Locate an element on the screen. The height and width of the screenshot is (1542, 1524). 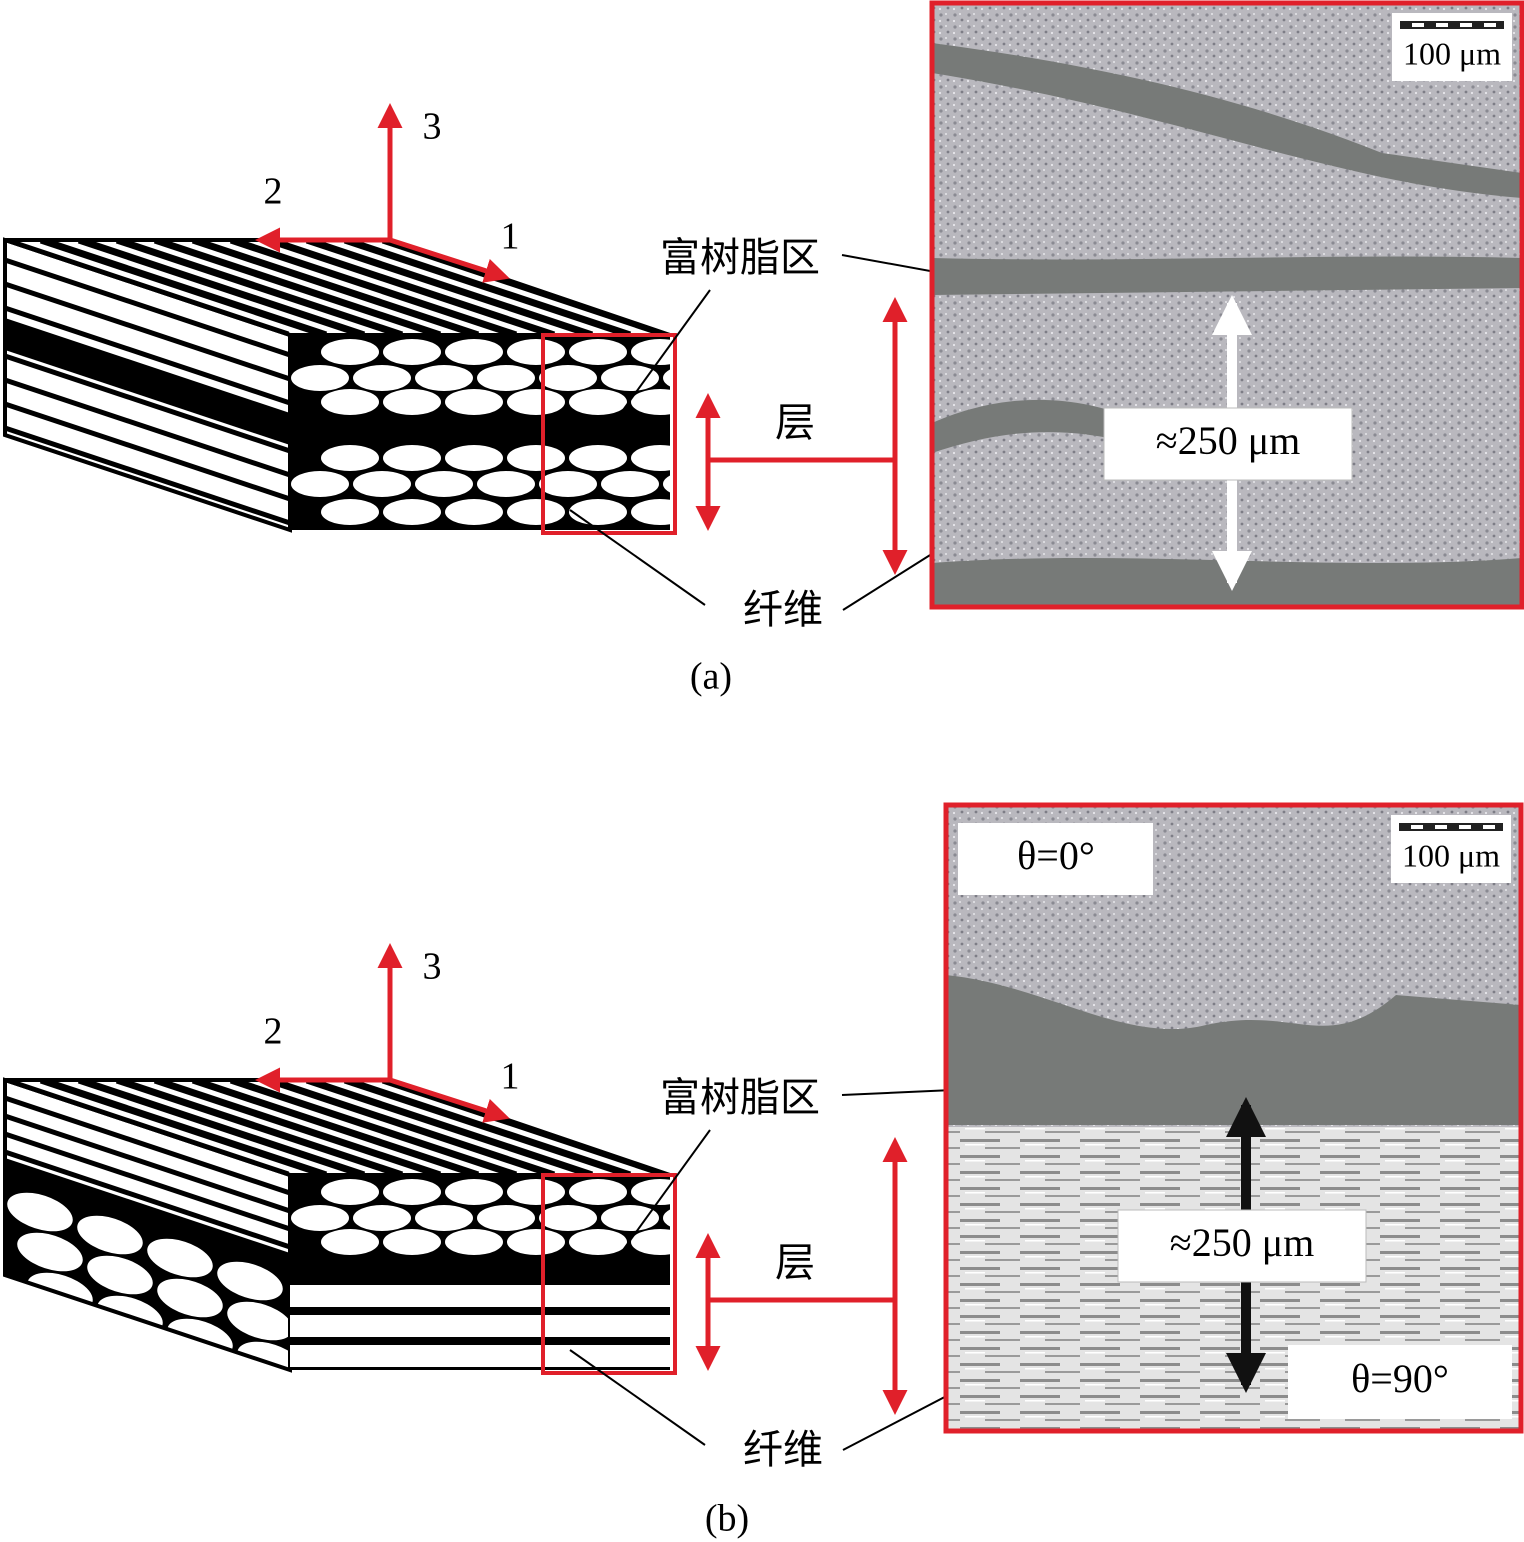
resin-band is located at coordinates (147, 381).